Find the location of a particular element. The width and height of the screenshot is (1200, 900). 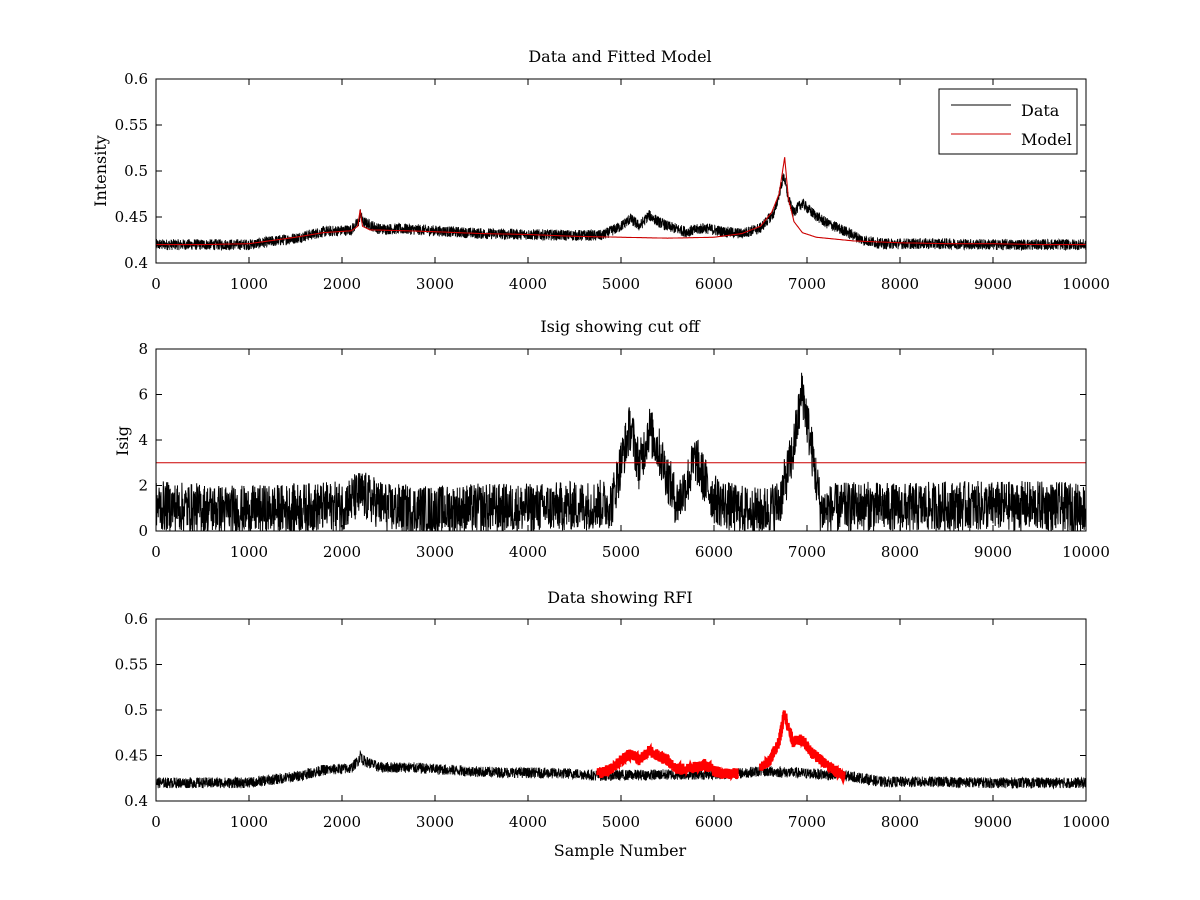

series-line-rfi-a is located at coordinates (667, 762).